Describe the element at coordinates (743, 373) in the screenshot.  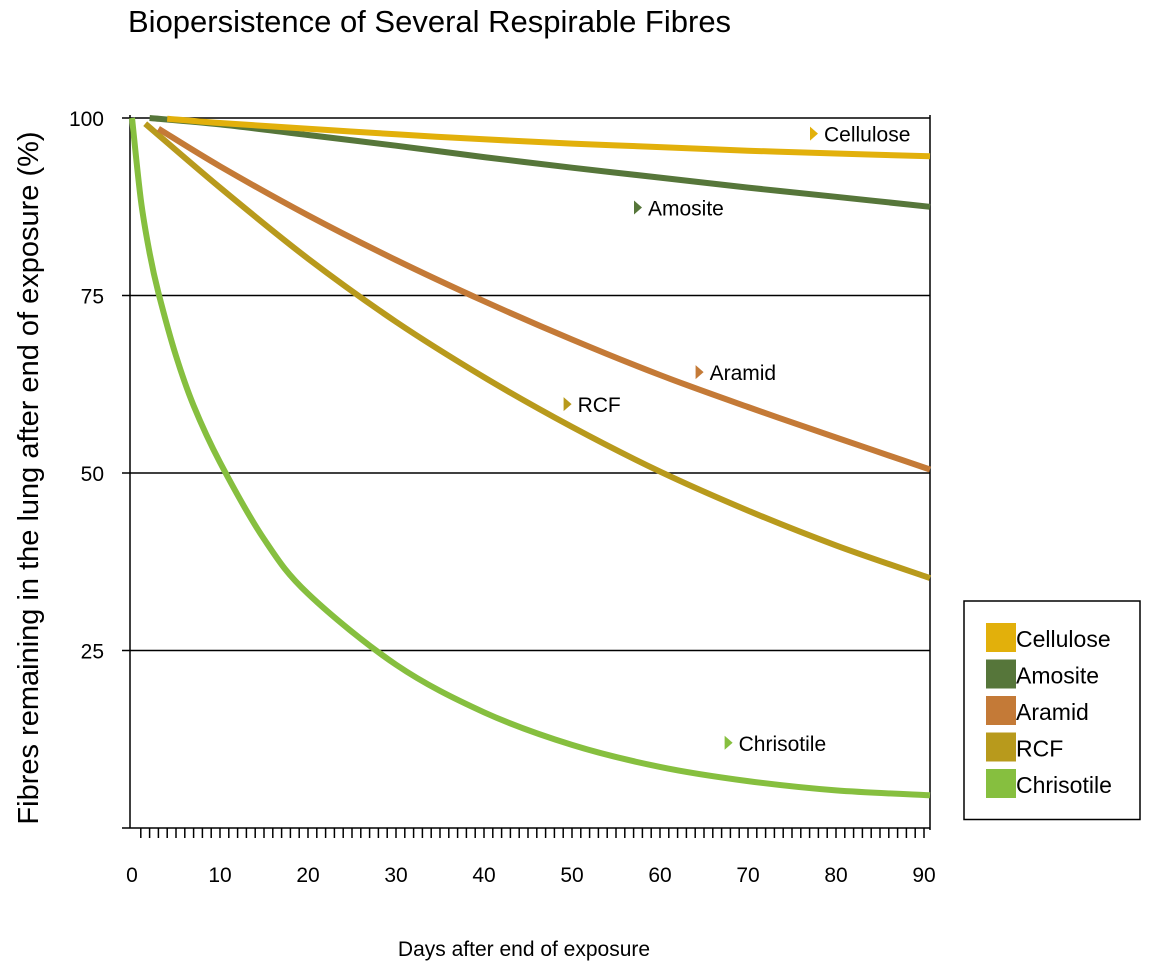
I see `annotation-label-aramid: Aramid` at that location.